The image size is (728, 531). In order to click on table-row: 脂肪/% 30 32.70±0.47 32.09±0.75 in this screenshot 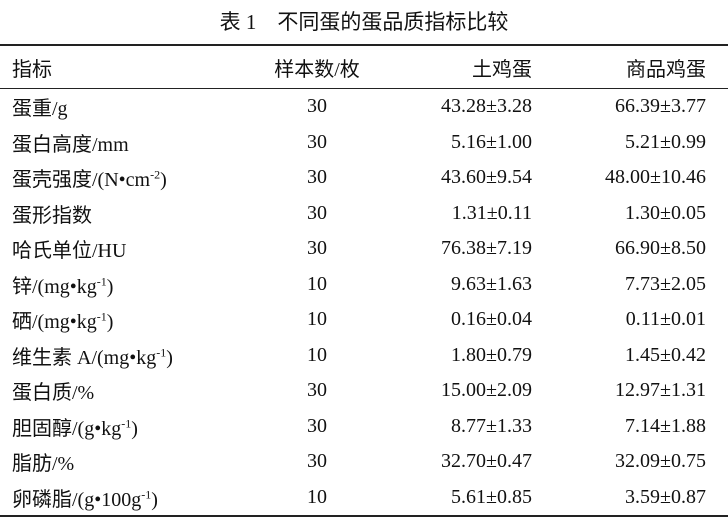, I will do `click(364, 462)`.